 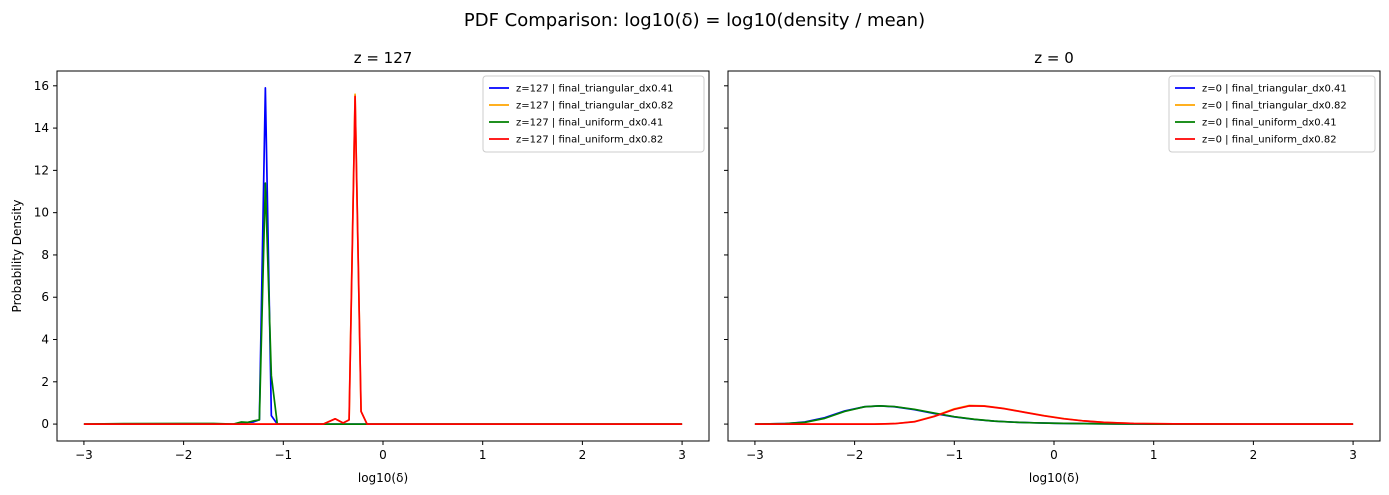 I want to click on y-tick-label: 10, so click(x=41, y=213).